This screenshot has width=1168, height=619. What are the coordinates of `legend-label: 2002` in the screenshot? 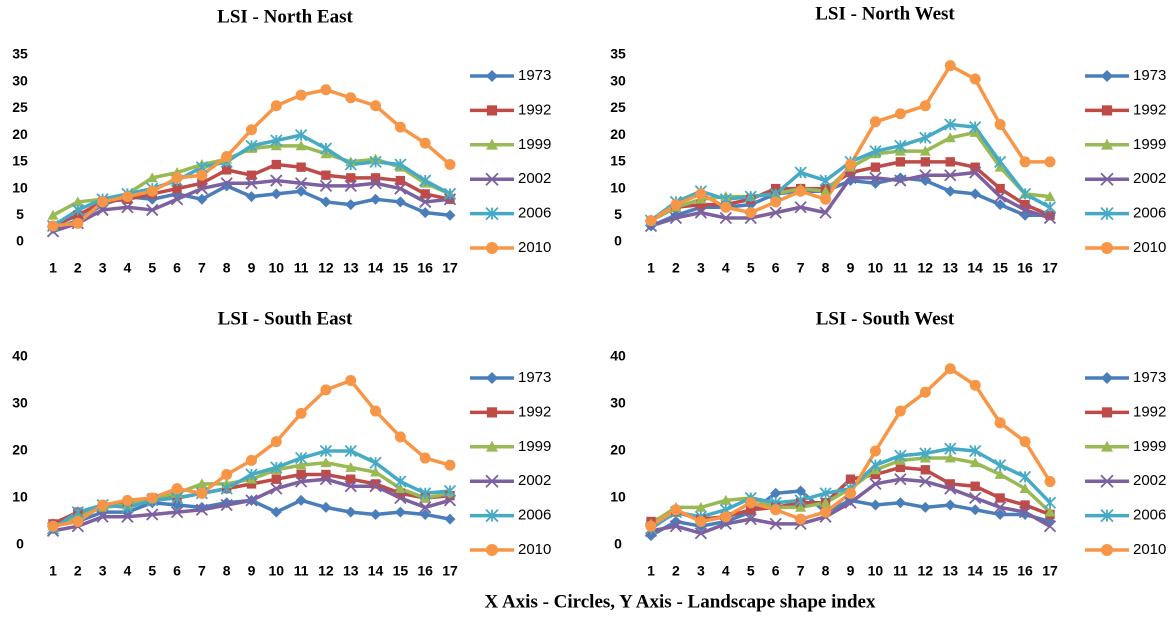 It's located at (534, 178).